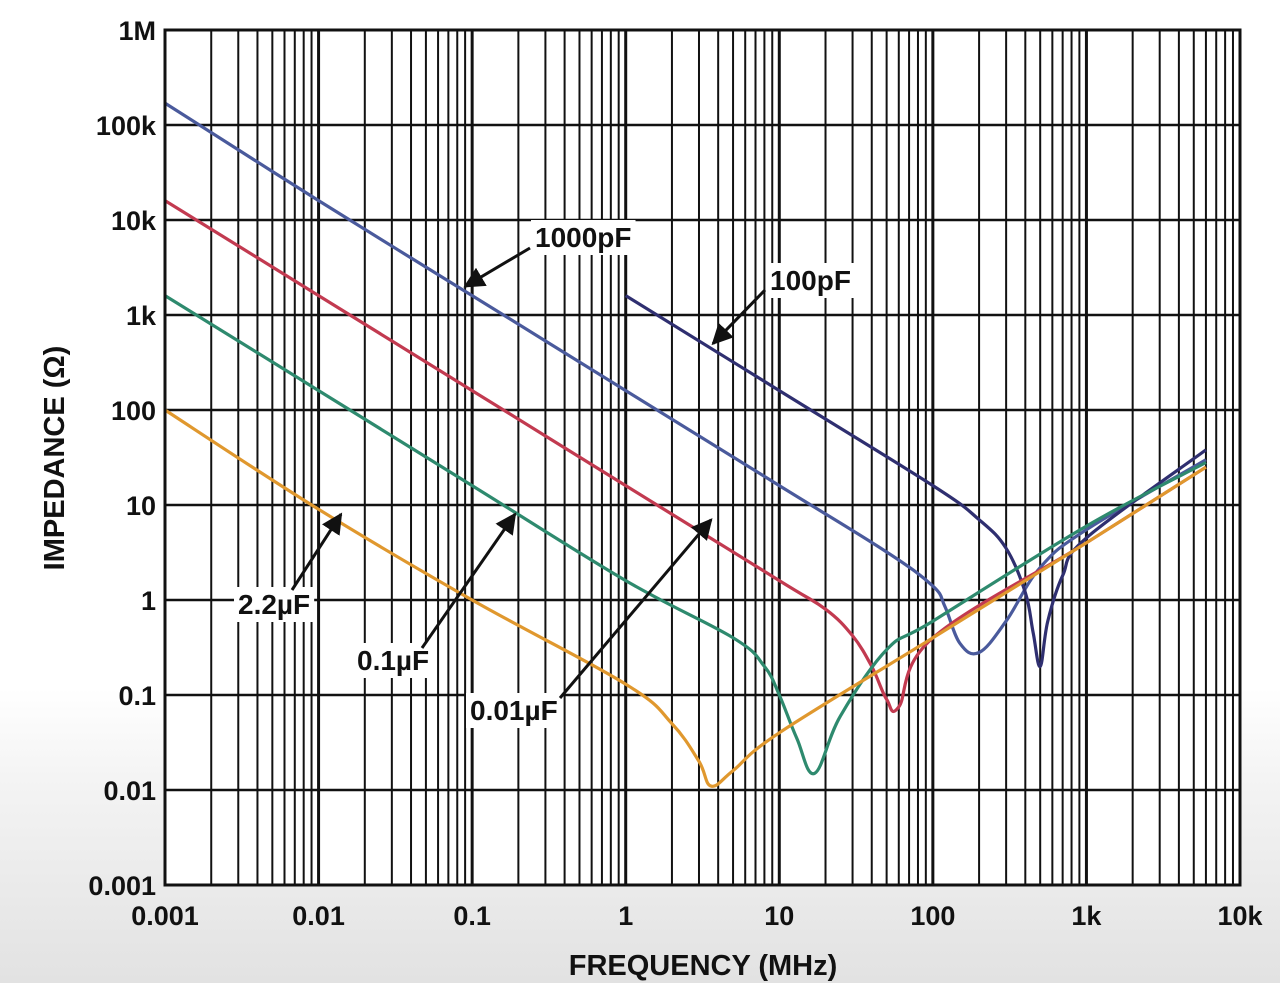 This screenshot has width=1280, height=983. Describe the element at coordinates (122, 458) in the screenshot. I see `y-tick-labels: 0.001 0.01 0.1 1 10 100 1k 10k 100k 1M` at that location.